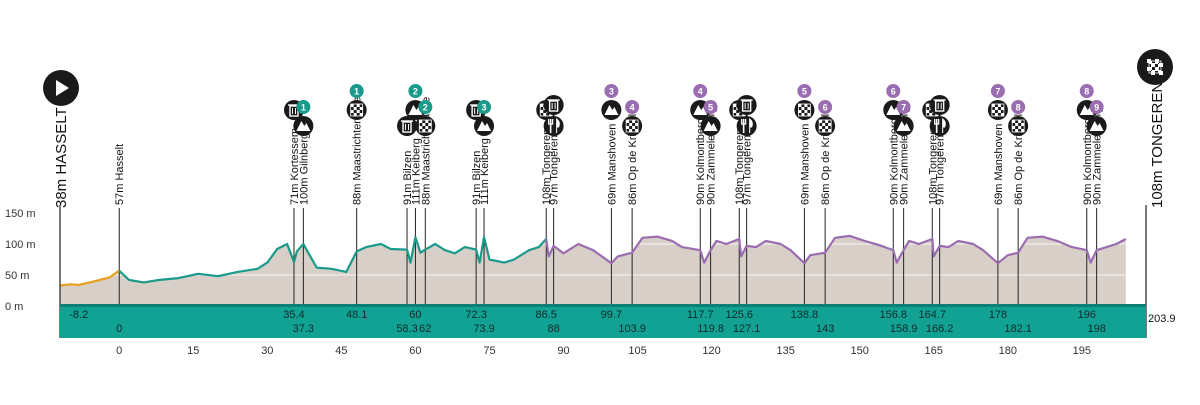  Describe the element at coordinates (475, 315) in the screenshot. I see `distance-marker-label: 72.3` at that location.